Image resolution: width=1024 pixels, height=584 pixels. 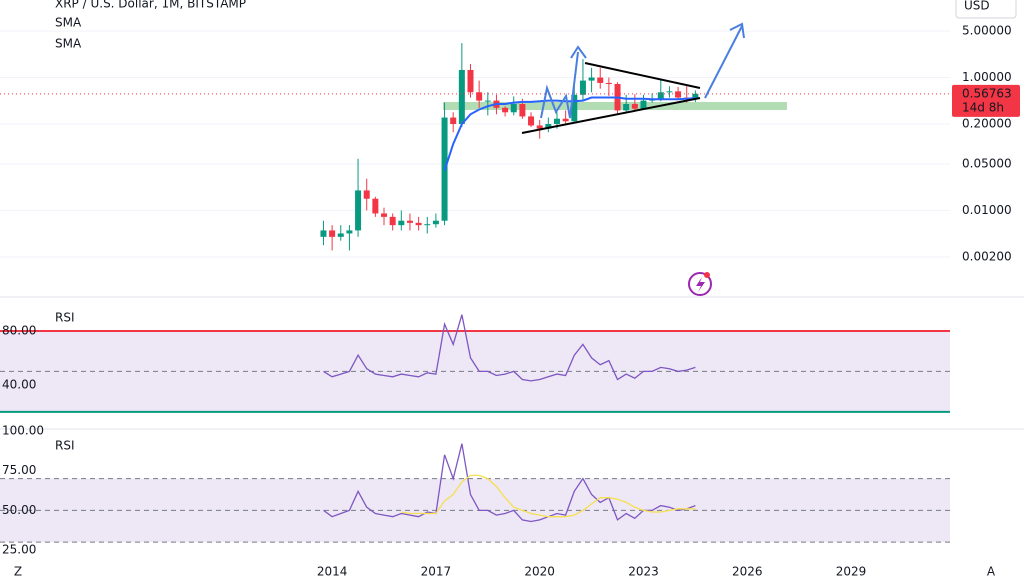 I want to click on y-tick-label: 0.01000, so click(x=987, y=210).